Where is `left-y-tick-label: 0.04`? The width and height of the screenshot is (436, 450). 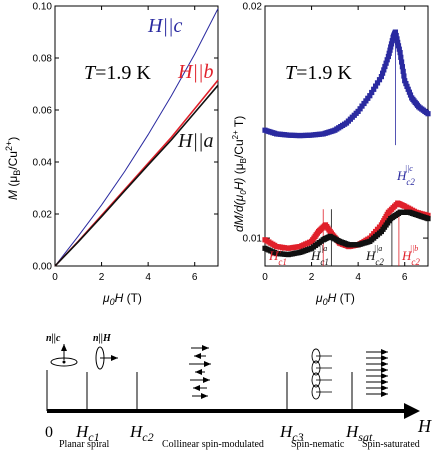
left-y-tick-label: 0.04 is located at coordinates (43, 163).